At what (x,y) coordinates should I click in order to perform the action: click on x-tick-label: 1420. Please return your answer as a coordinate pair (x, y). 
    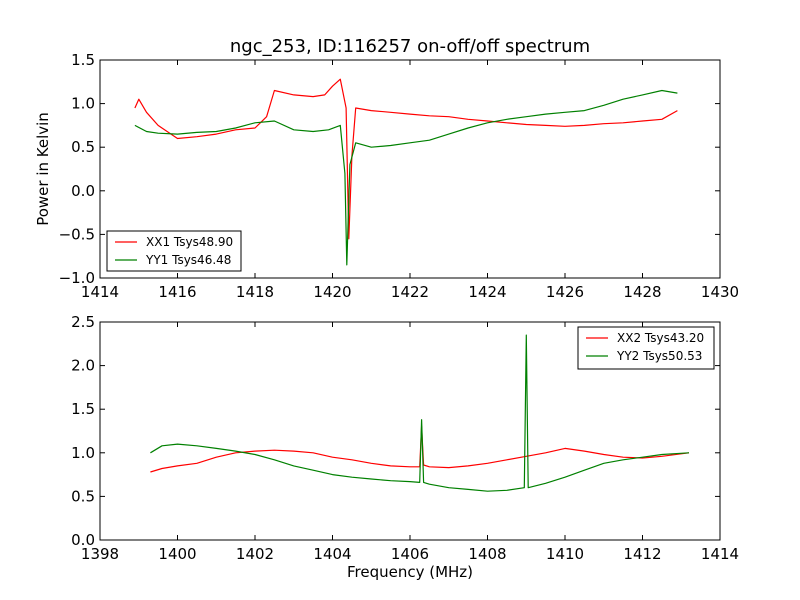
    Looking at the image, I should click on (332, 292).